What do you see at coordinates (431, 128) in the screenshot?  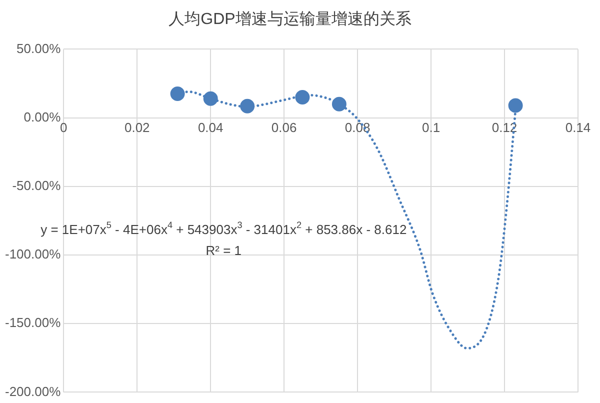 I see `x-tick-label: 0.1` at bounding box center [431, 128].